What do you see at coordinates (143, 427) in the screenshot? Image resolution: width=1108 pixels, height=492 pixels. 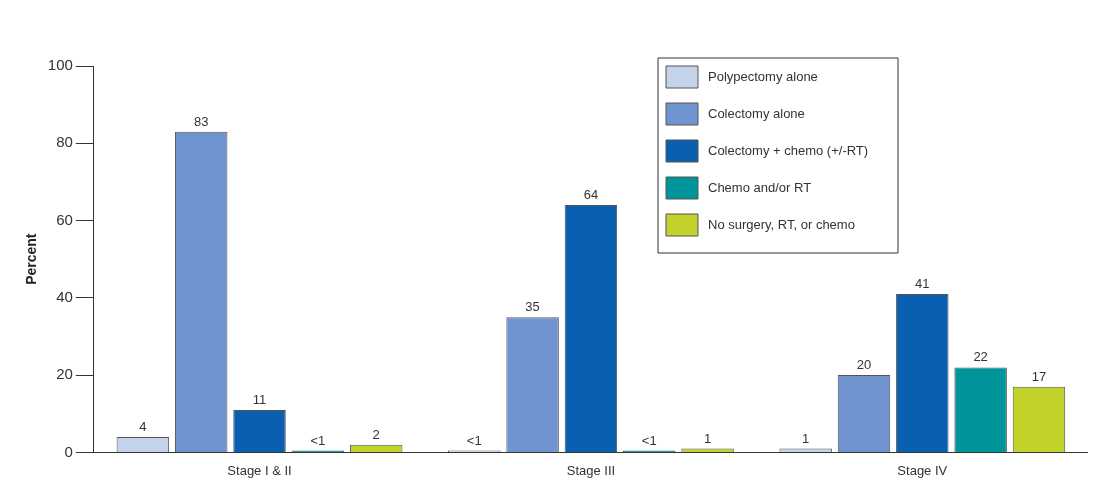 I see `data-label: 4` at bounding box center [143, 427].